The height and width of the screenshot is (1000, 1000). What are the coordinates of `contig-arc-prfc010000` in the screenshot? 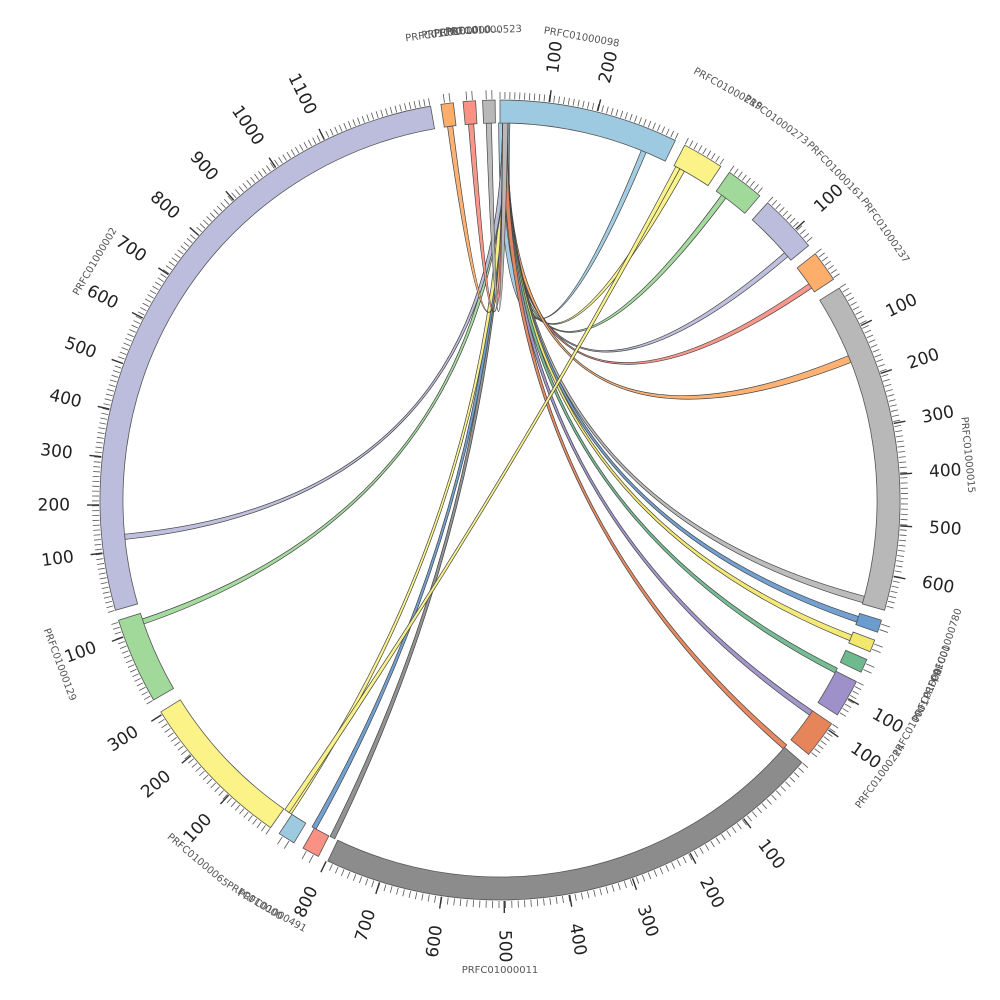 It's located at (292, 828).